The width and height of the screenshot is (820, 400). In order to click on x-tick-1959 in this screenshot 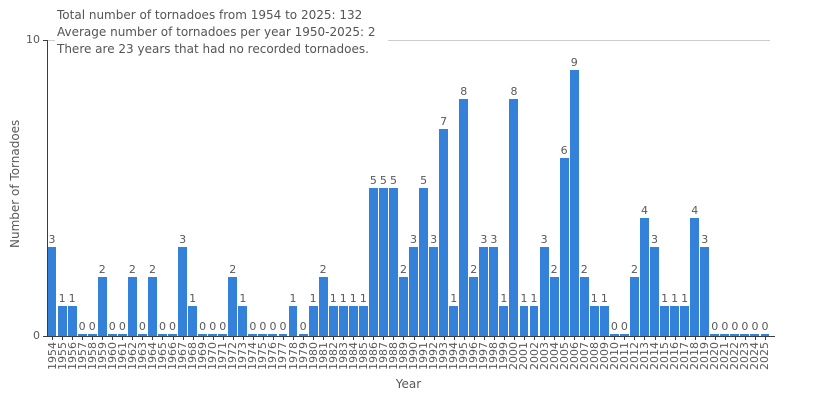, I will do `click(103, 338)`.